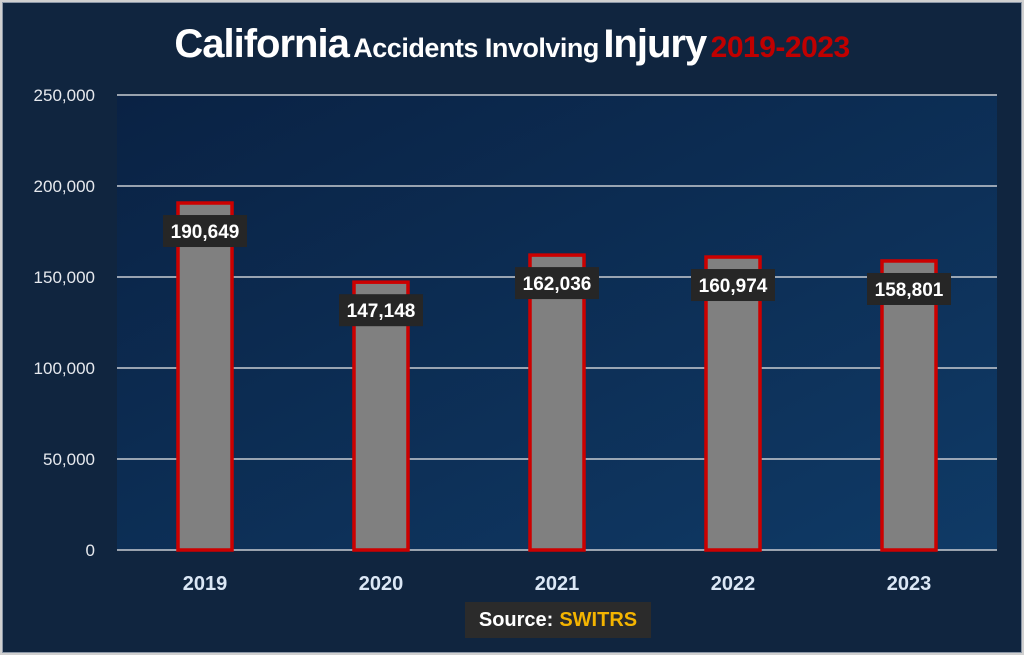  Describe the element at coordinates (557, 584) in the screenshot. I see `x-tick-label: 2021` at that location.